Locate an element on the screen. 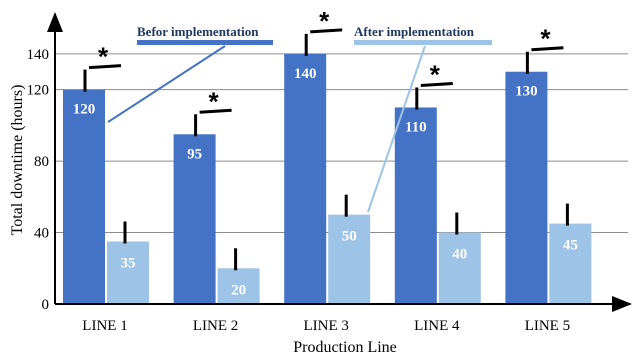 The height and width of the screenshot is (358, 639). x-tick-label: LINE 2 is located at coordinates (215, 326).